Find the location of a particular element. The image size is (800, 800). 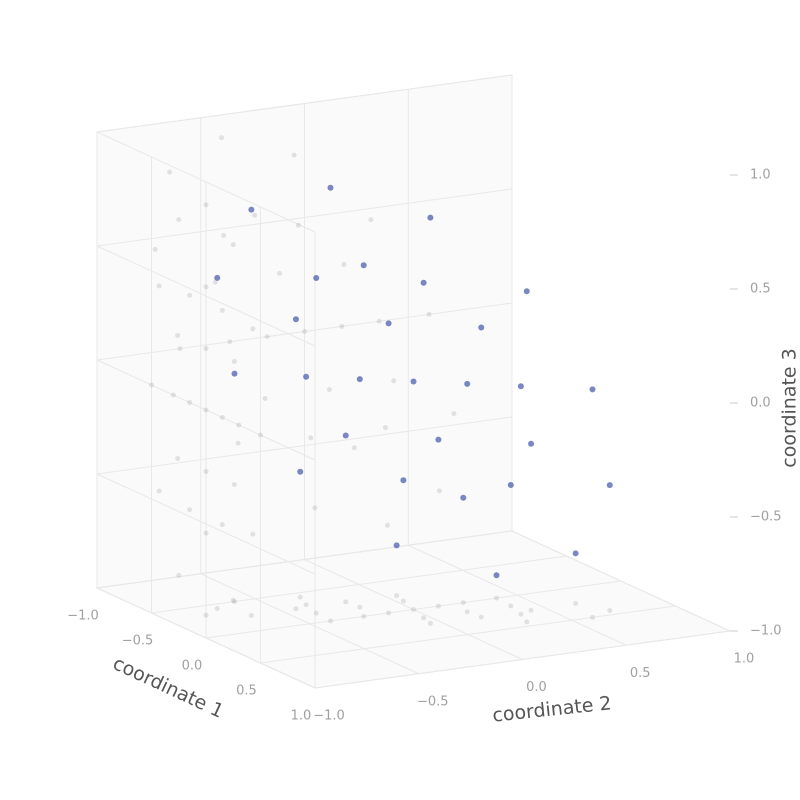

y-axis-label: coordinate 2 is located at coordinates (551, 709).